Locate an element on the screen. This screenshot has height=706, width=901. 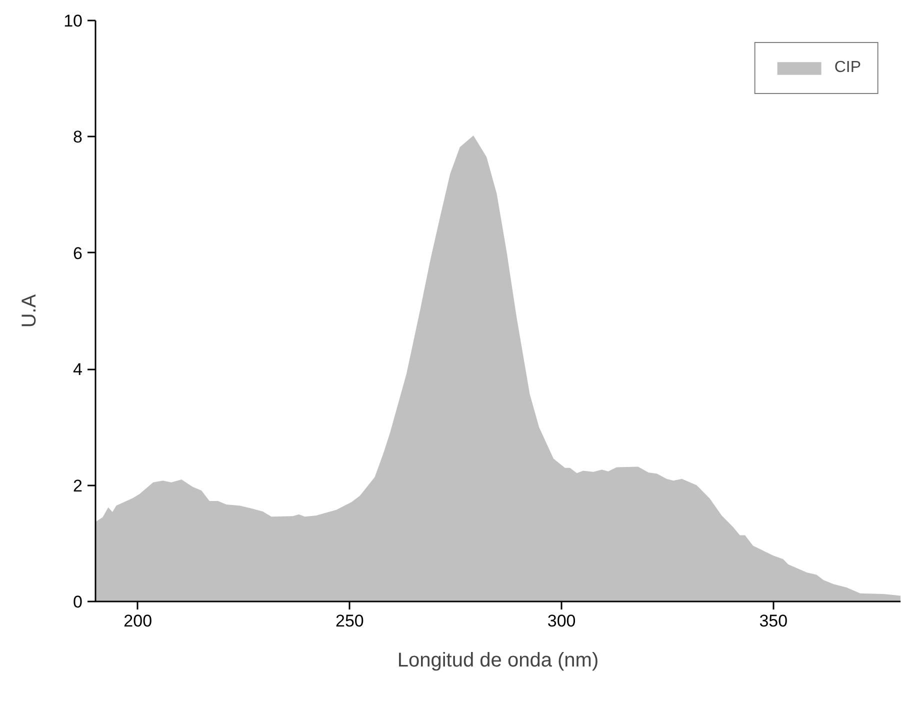
y-axis-title: U.A is located at coordinates (29, 311).